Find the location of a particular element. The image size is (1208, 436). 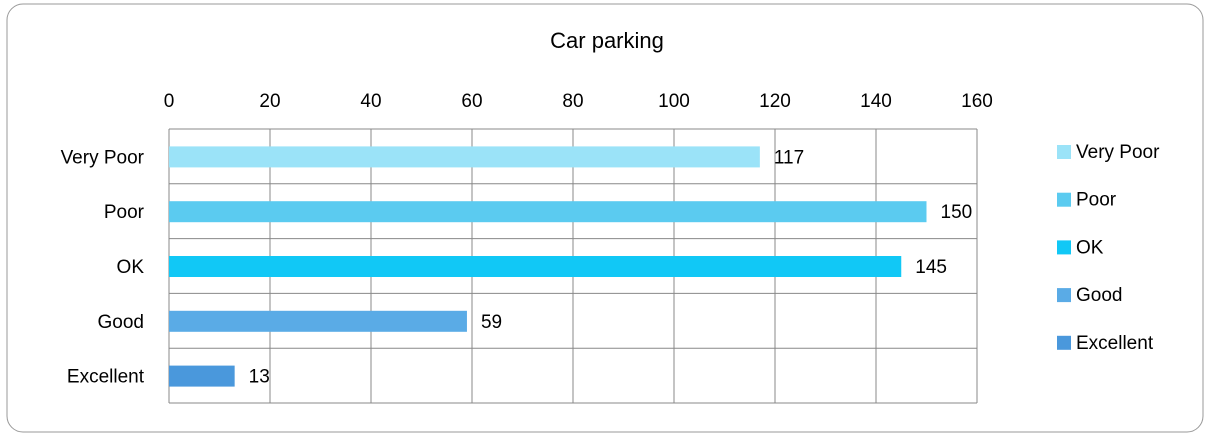

x-tick-label: 0 is located at coordinates (169, 101).